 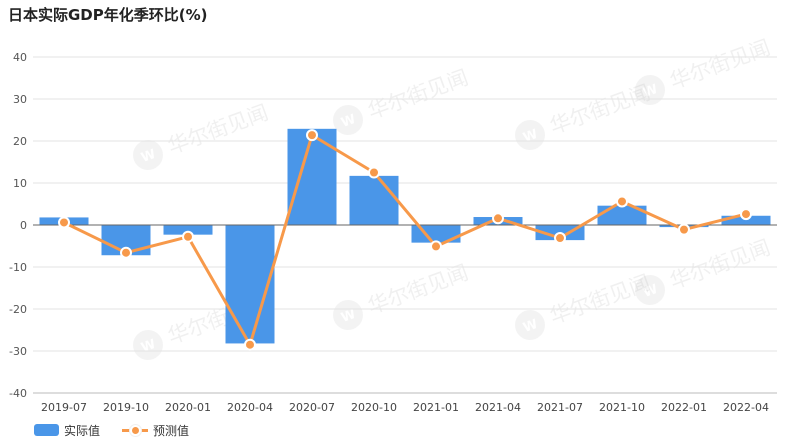 What do you see at coordinates (560, 407) in the screenshot?
I see `x-tick-label: 2021-07` at bounding box center [560, 407].